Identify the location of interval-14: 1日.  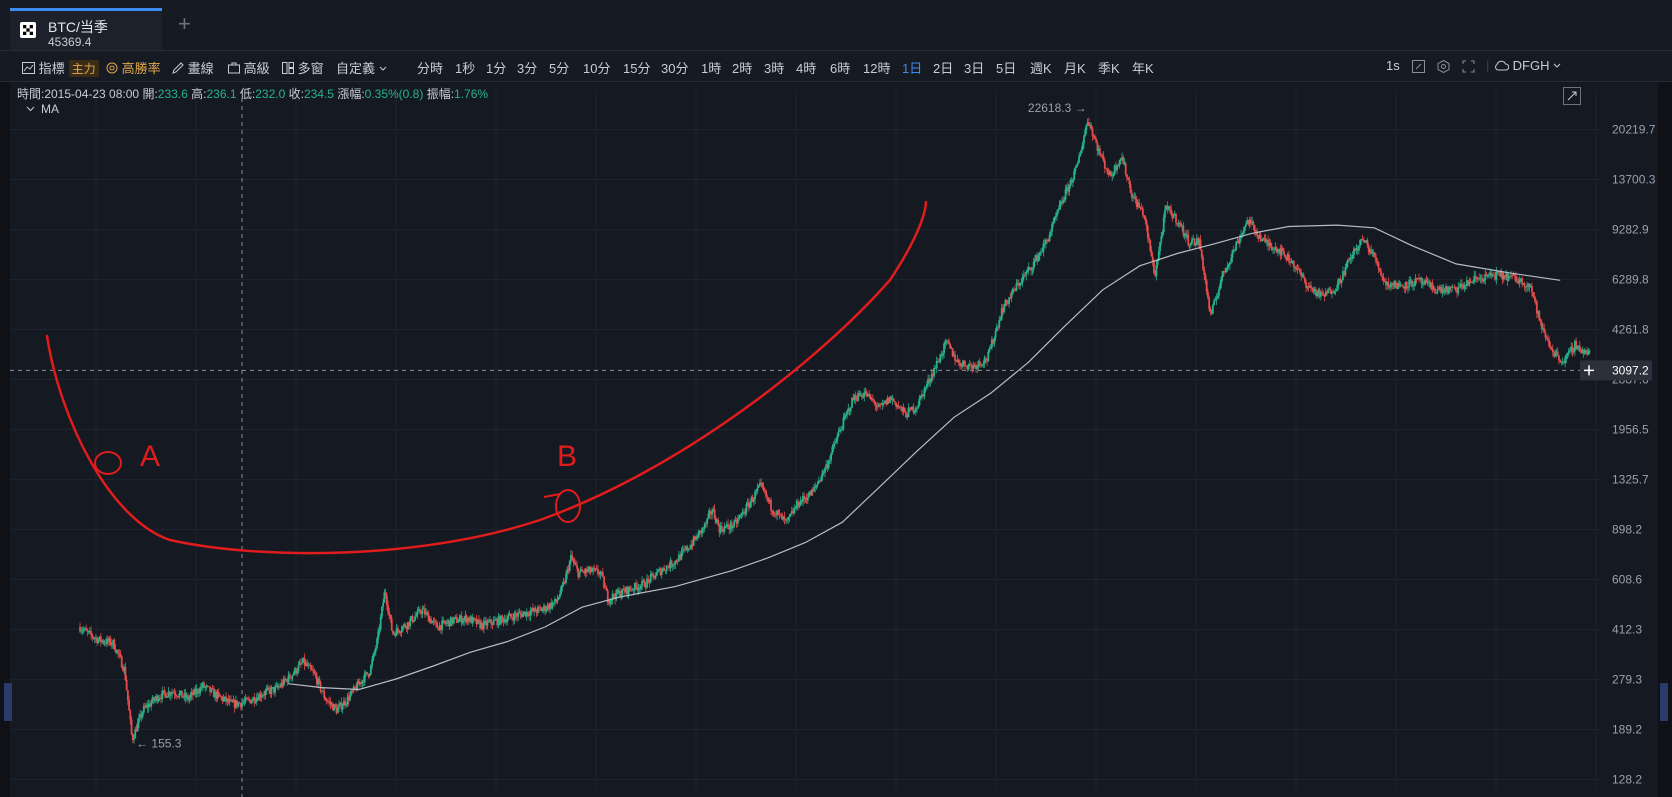
(912, 68).